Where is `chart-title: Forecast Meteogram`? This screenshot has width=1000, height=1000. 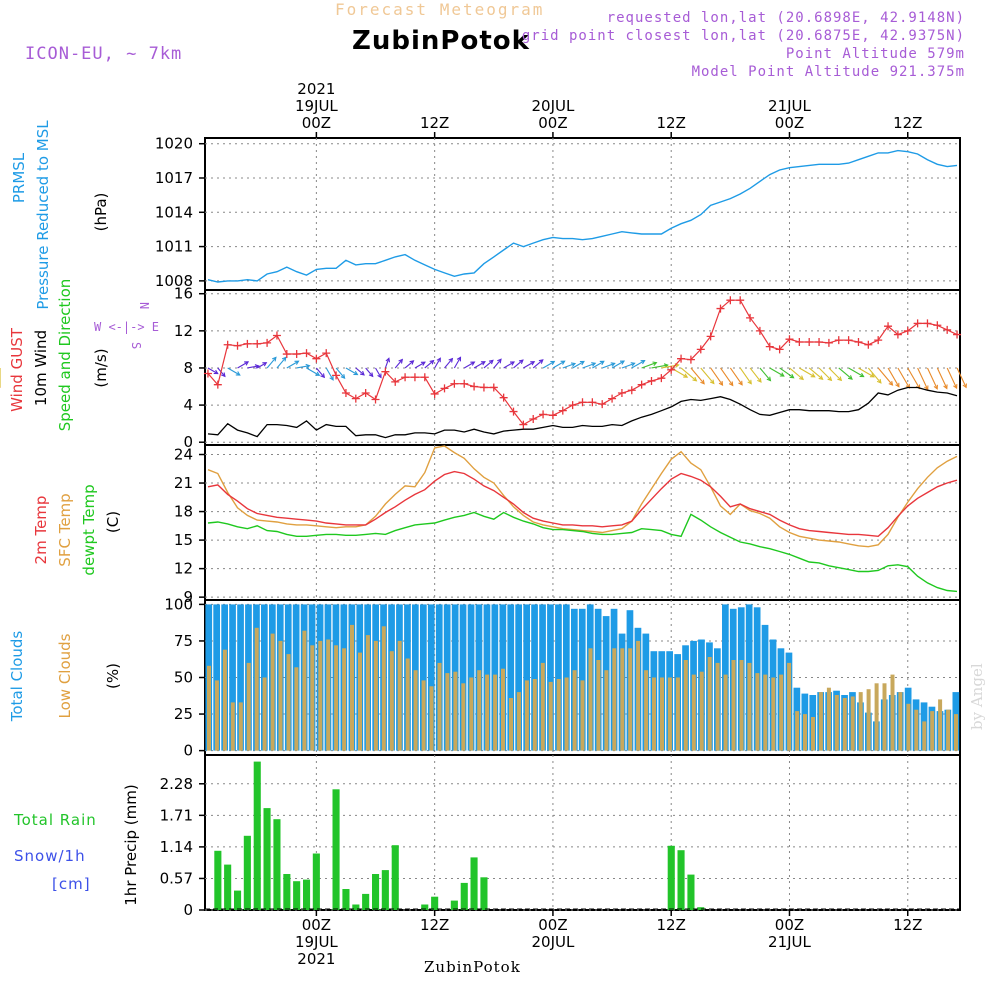 chart-title: Forecast Meteogram is located at coordinates (440, 9).